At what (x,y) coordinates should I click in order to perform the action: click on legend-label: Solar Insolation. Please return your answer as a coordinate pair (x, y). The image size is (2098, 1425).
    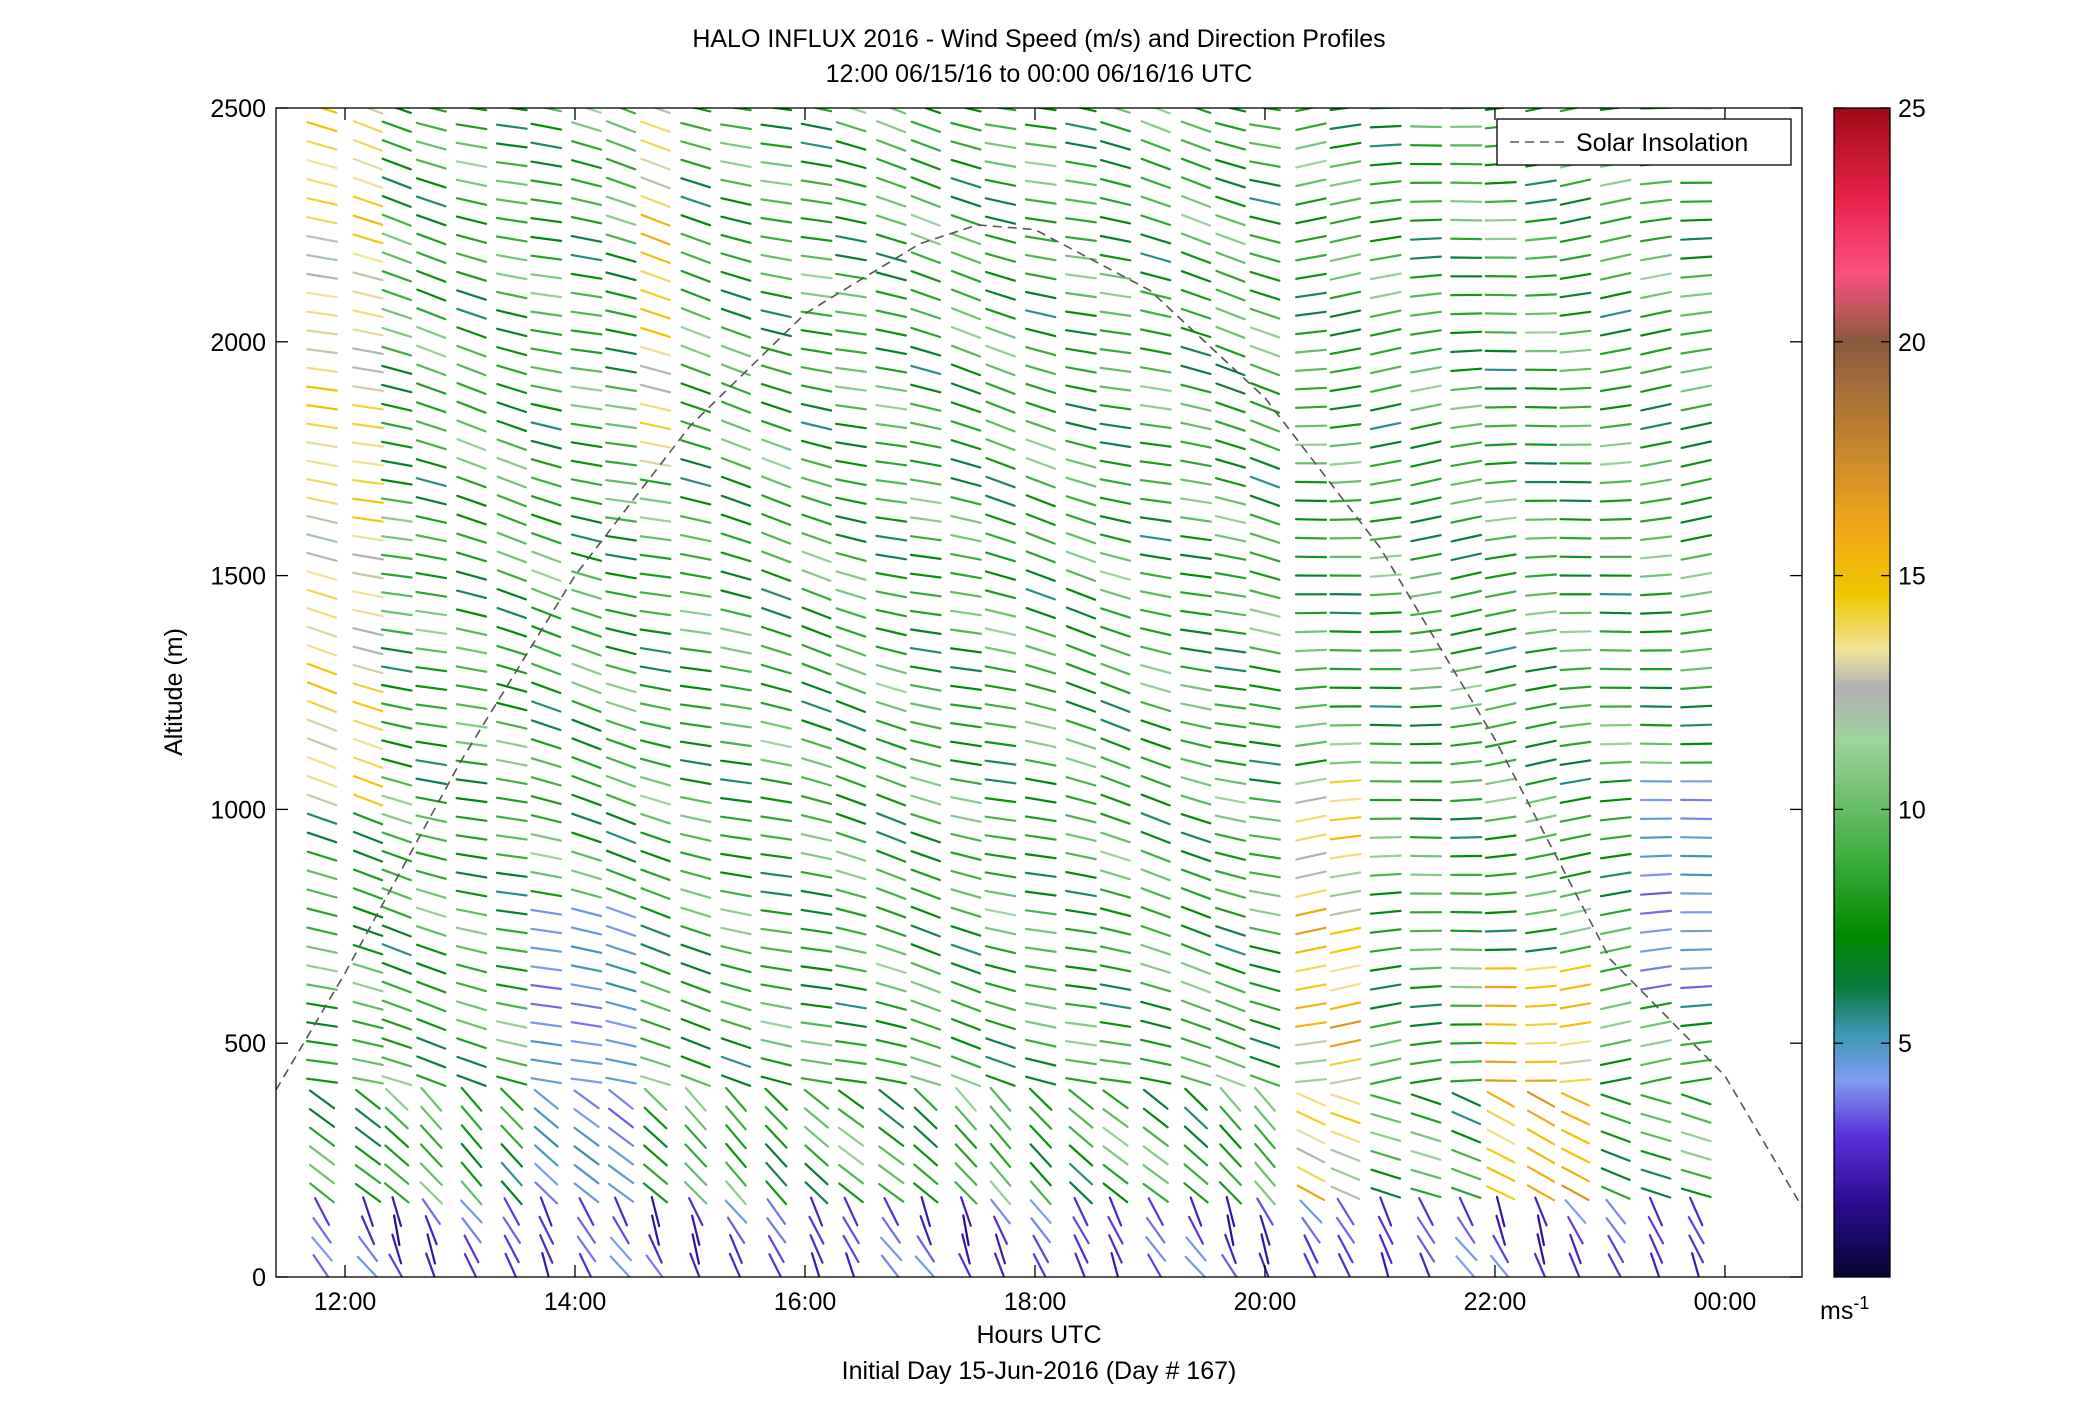
    Looking at the image, I should click on (1662, 143).